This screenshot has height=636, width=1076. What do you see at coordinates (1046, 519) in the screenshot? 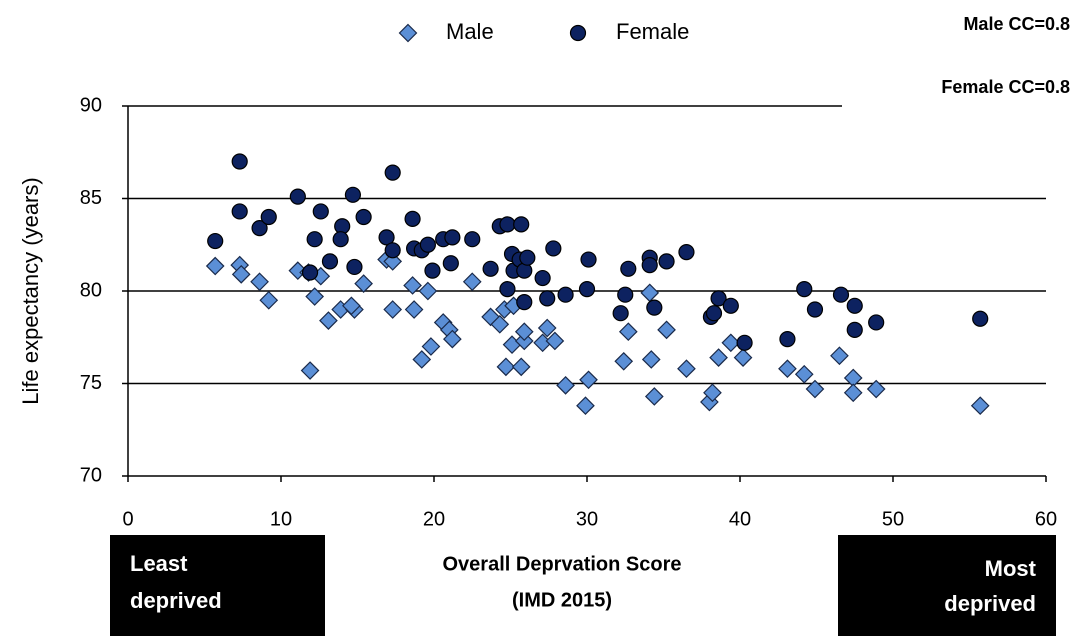
I see `x-tick-label: 60` at bounding box center [1046, 519].